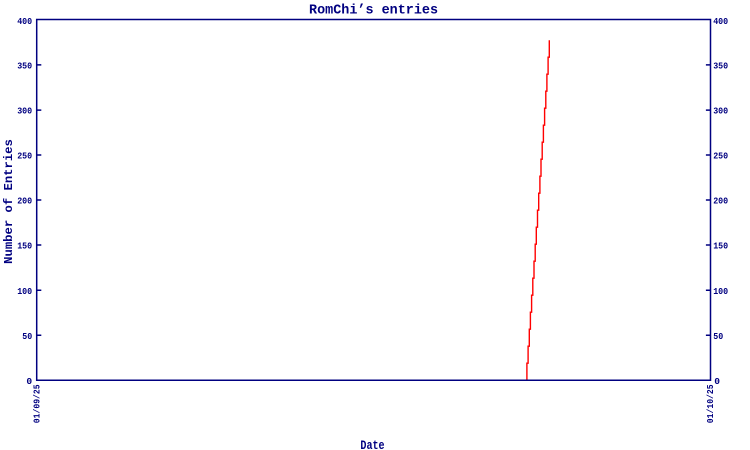  What do you see at coordinates (37, 403) in the screenshot?
I see `svg-text: 01/09/25` at bounding box center [37, 403].